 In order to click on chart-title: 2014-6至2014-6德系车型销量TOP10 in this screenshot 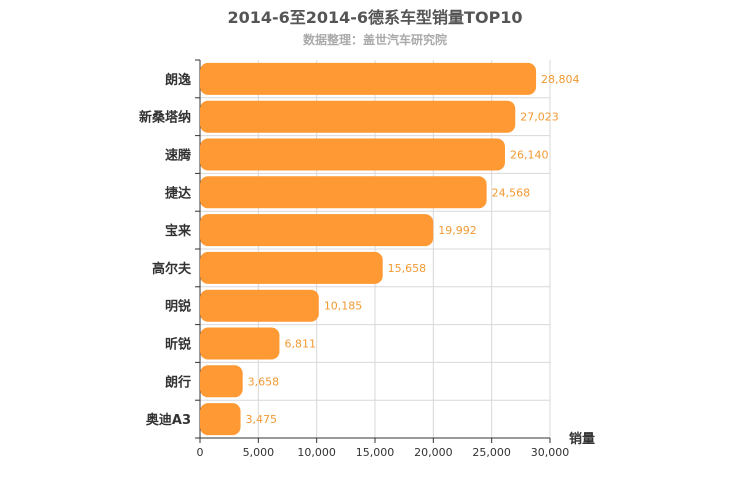, I will do `click(375, 17)`.